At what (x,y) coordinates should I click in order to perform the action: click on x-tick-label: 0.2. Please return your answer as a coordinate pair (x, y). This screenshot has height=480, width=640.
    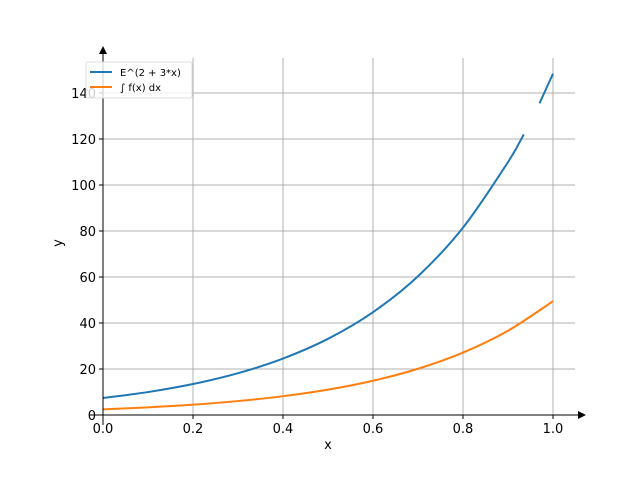
    Looking at the image, I should click on (193, 429).